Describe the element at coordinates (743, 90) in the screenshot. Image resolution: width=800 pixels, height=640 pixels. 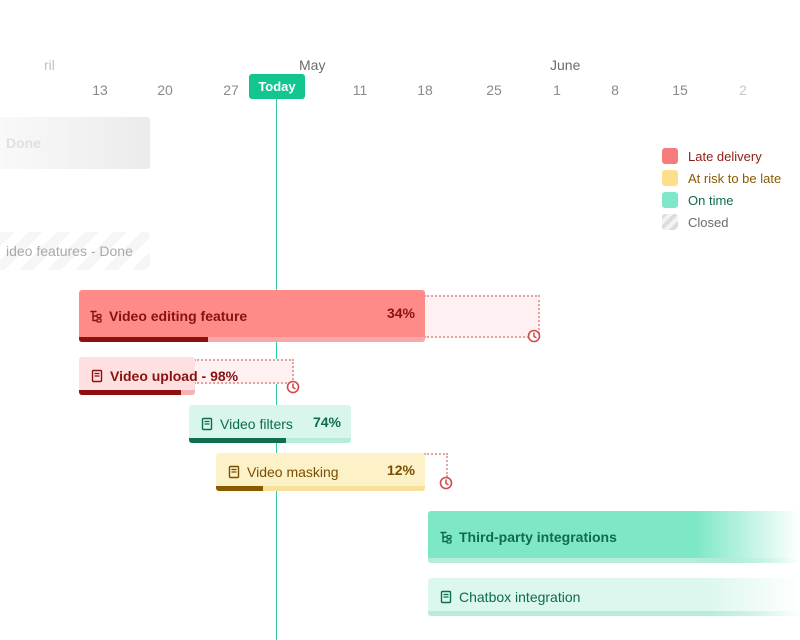
I see `date-tick: 2` at that location.